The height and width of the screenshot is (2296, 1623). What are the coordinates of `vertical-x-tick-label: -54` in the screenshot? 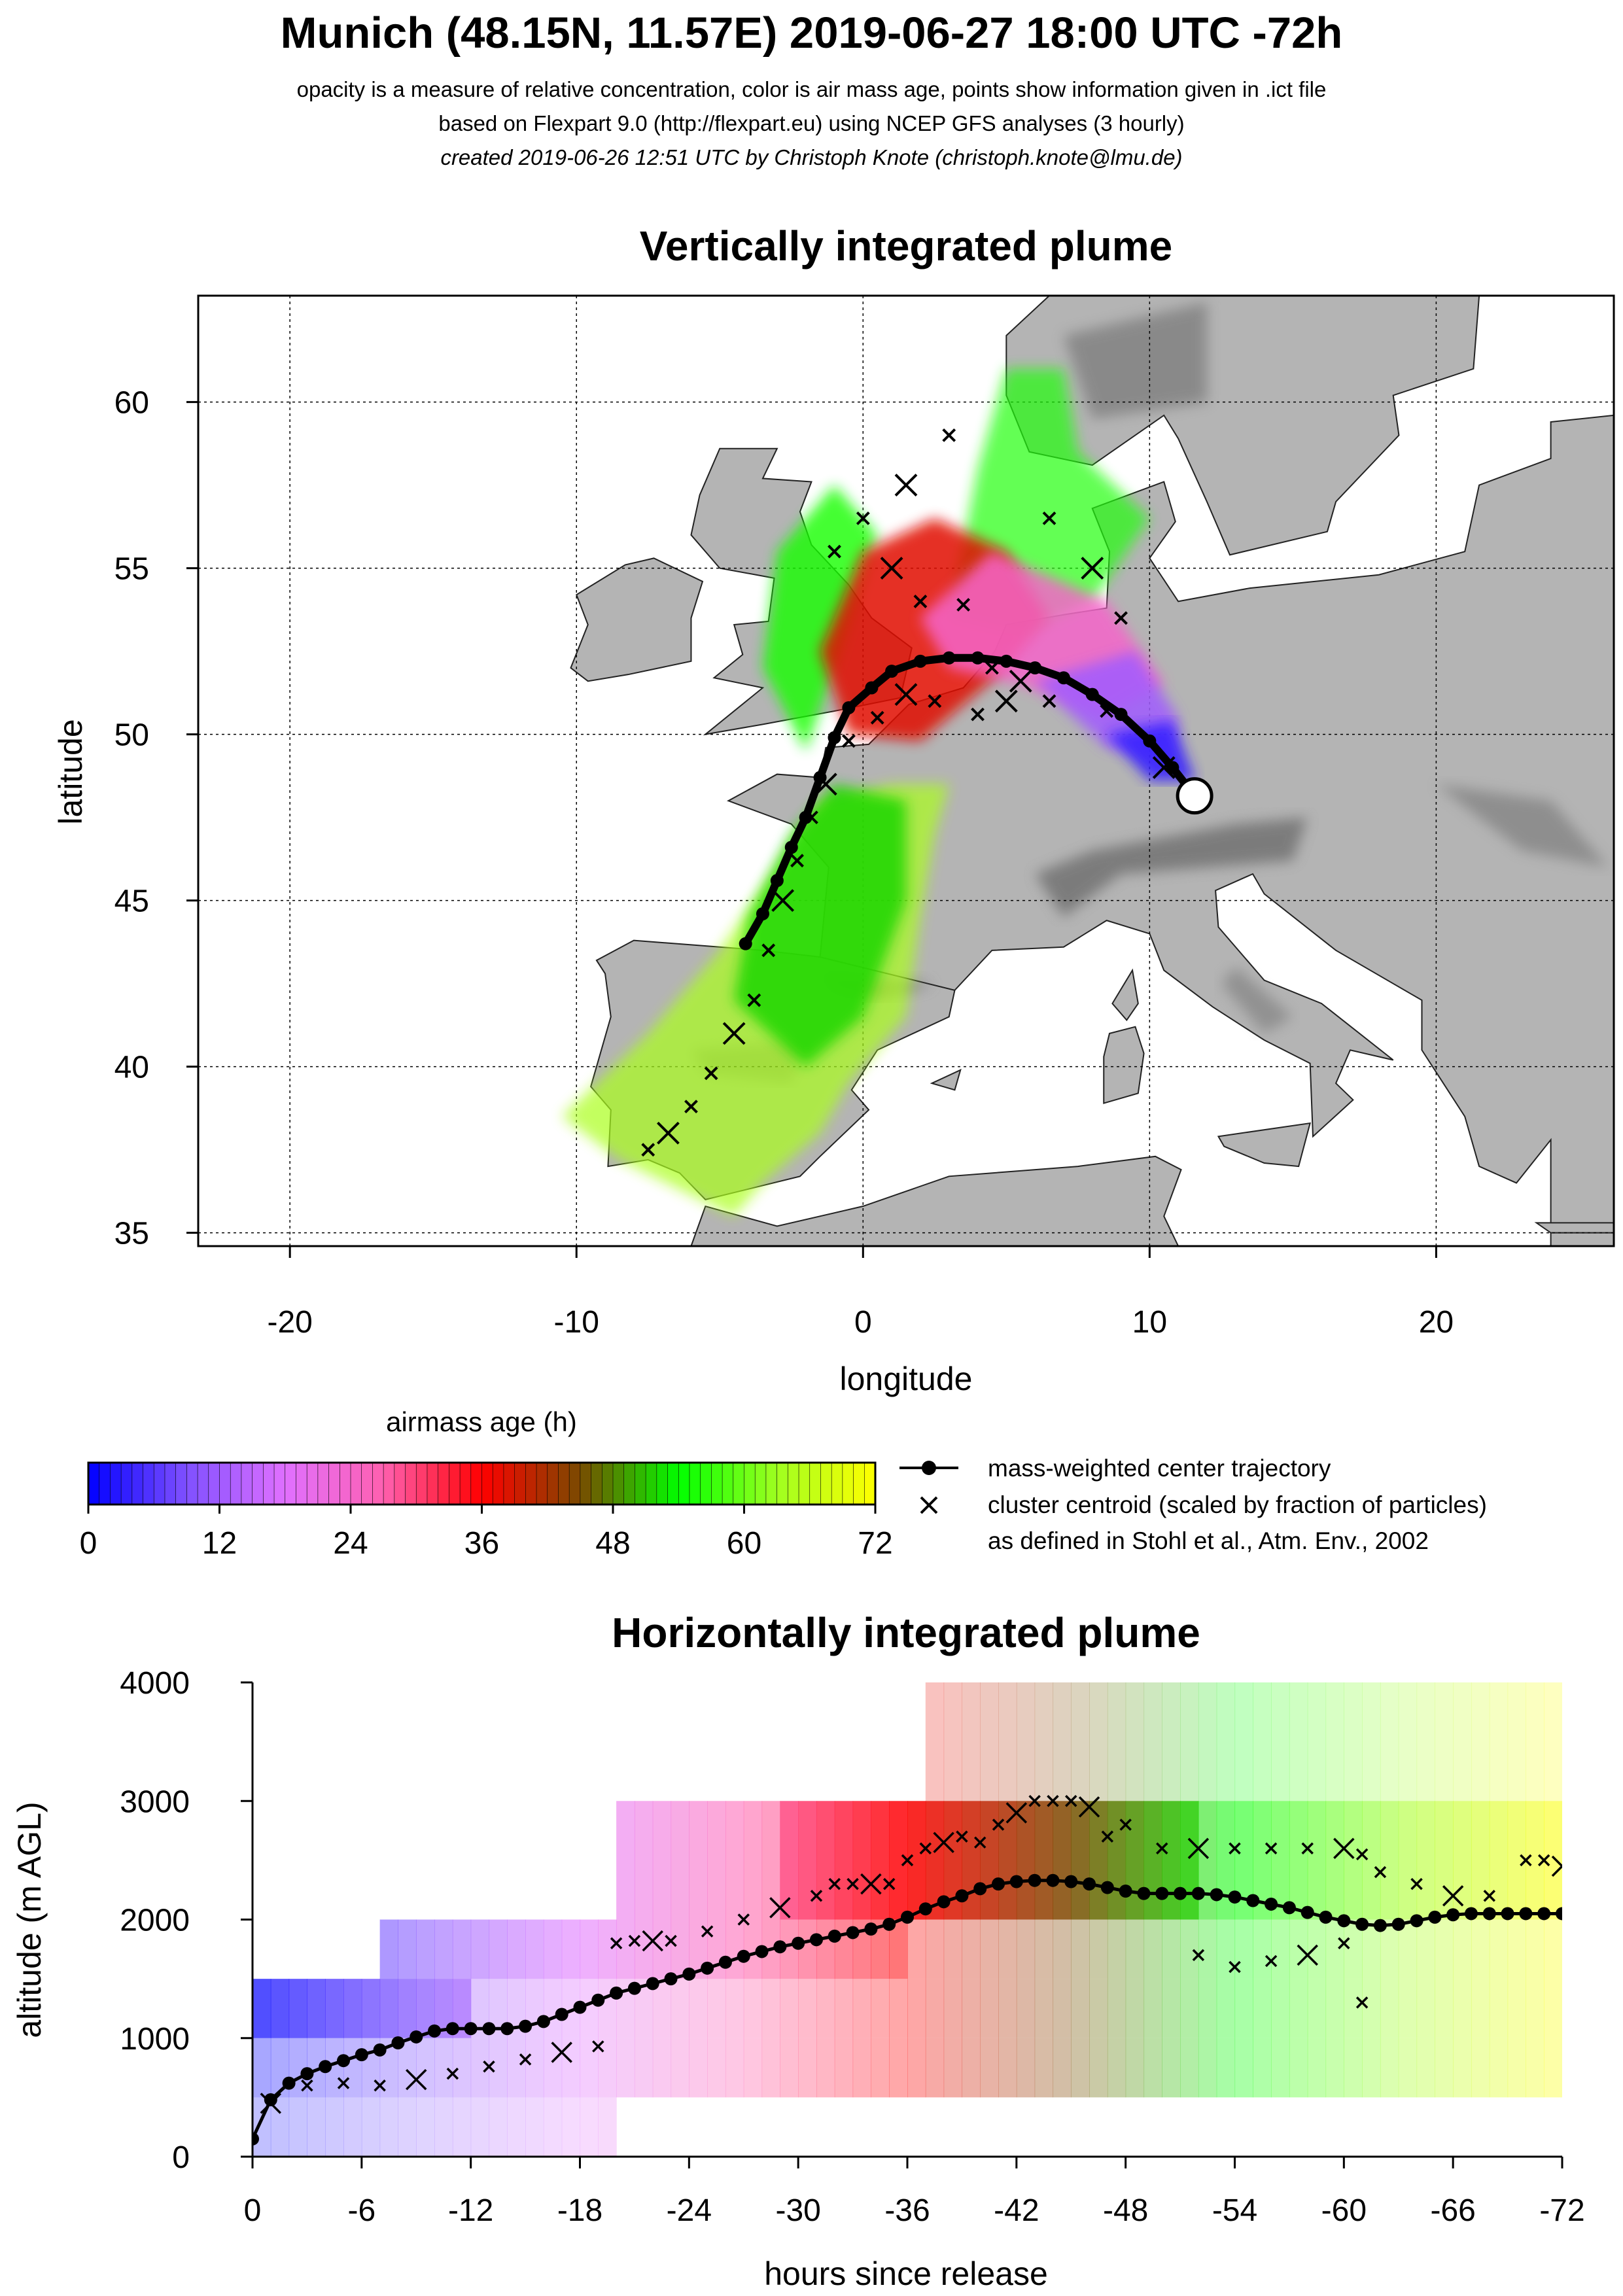 It's located at (1234, 2210).